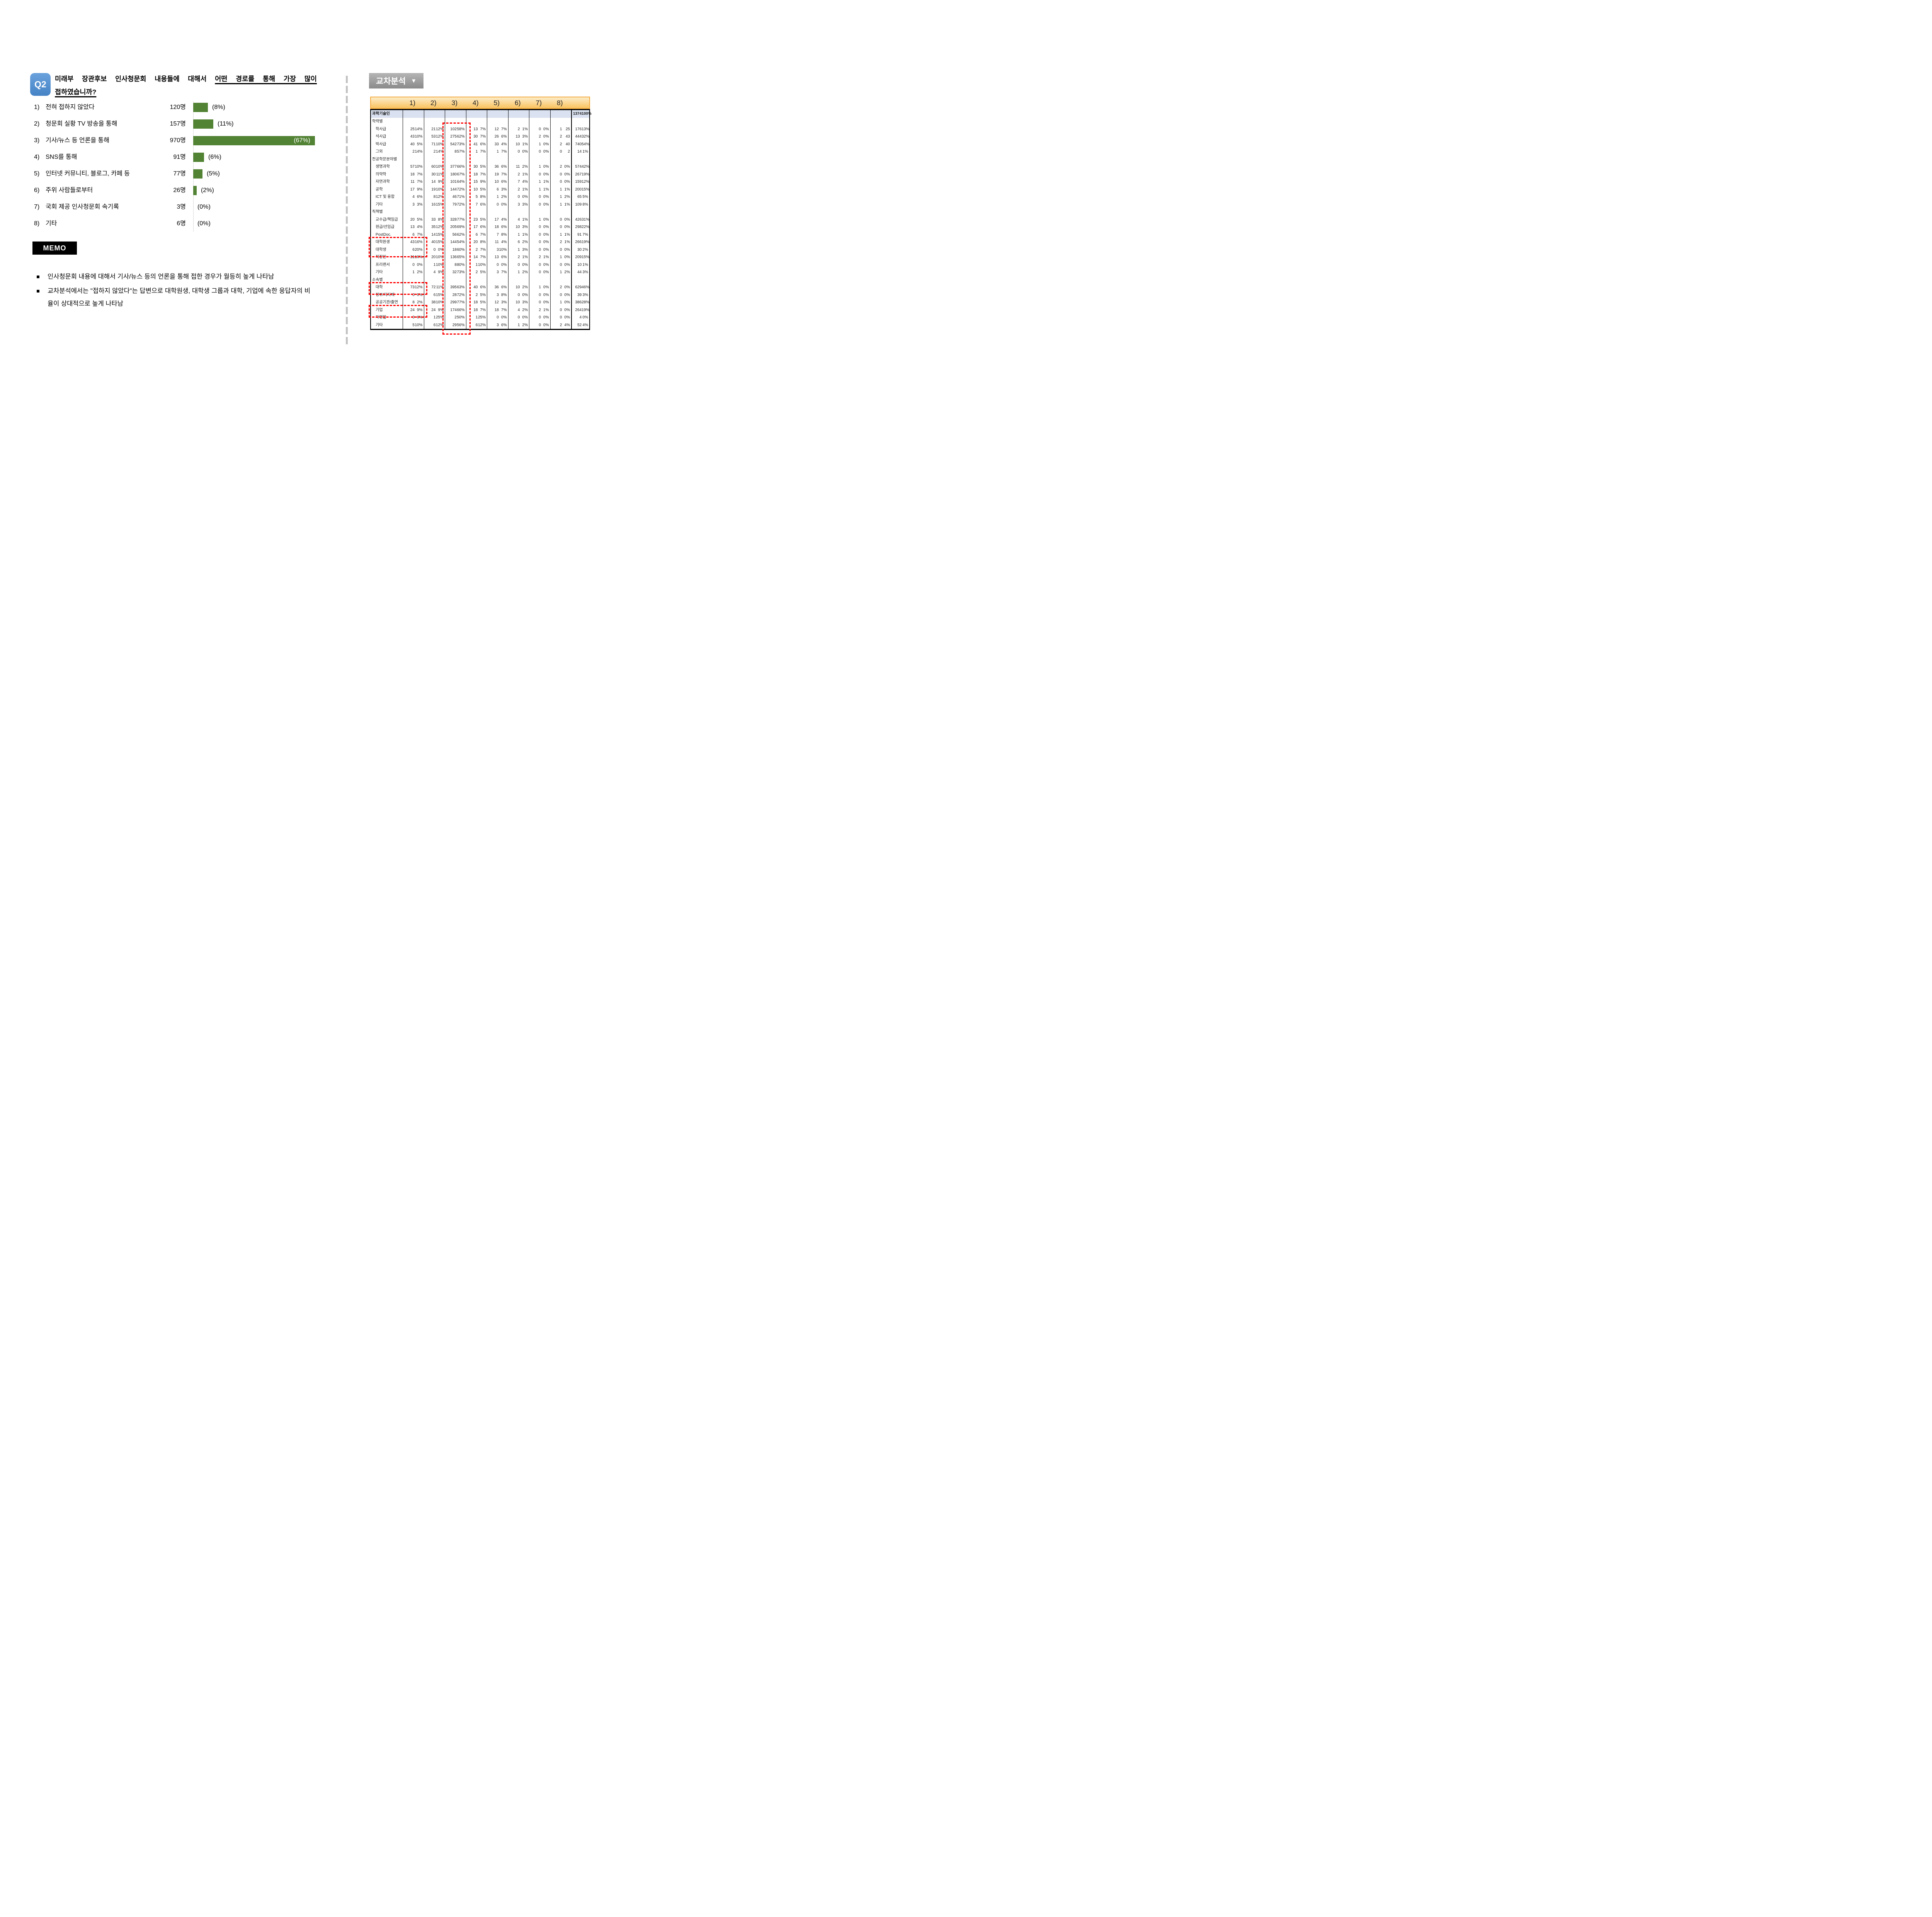  I want to click on total-cell: 200 15%, so click(581, 189).